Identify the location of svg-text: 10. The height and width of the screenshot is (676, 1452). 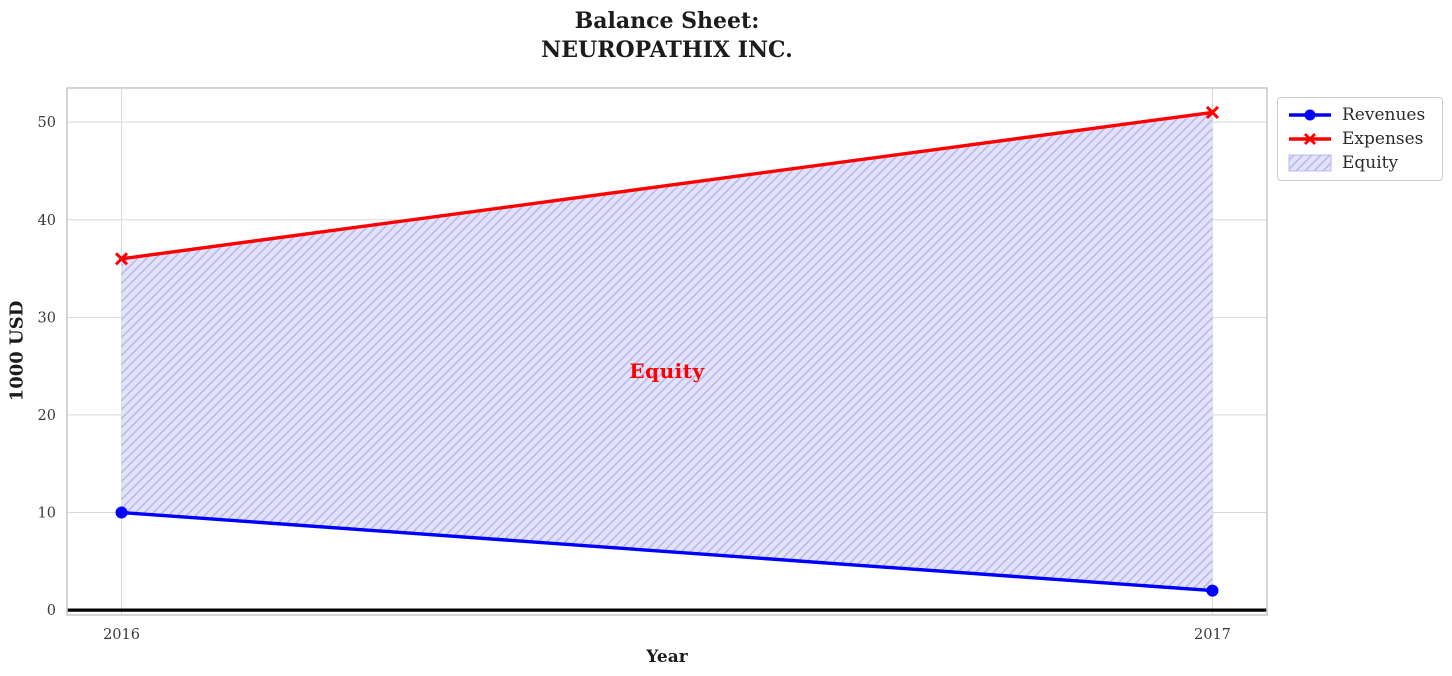
(47, 514).